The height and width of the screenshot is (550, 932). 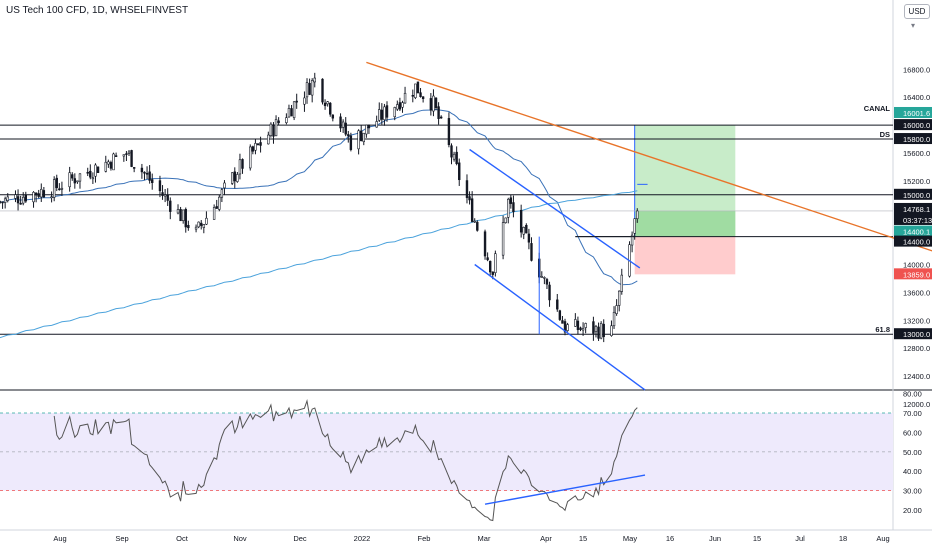 I want to click on time-tick-label: 15, so click(x=583, y=538).